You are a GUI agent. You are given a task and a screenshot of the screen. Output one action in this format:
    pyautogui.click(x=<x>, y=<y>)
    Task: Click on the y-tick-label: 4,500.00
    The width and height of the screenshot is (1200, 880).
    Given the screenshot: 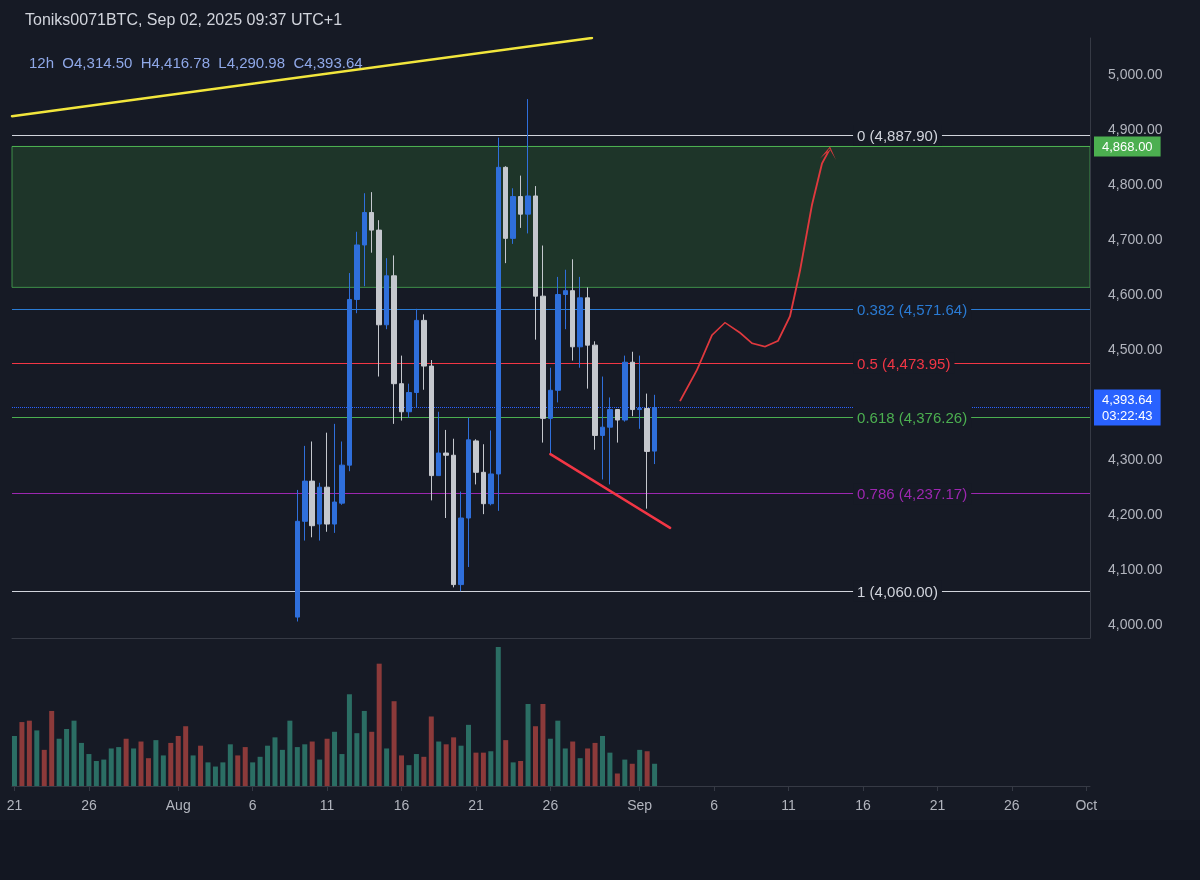 What is the action you would take?
    pyautogui.click(x=1135, y=349)
    